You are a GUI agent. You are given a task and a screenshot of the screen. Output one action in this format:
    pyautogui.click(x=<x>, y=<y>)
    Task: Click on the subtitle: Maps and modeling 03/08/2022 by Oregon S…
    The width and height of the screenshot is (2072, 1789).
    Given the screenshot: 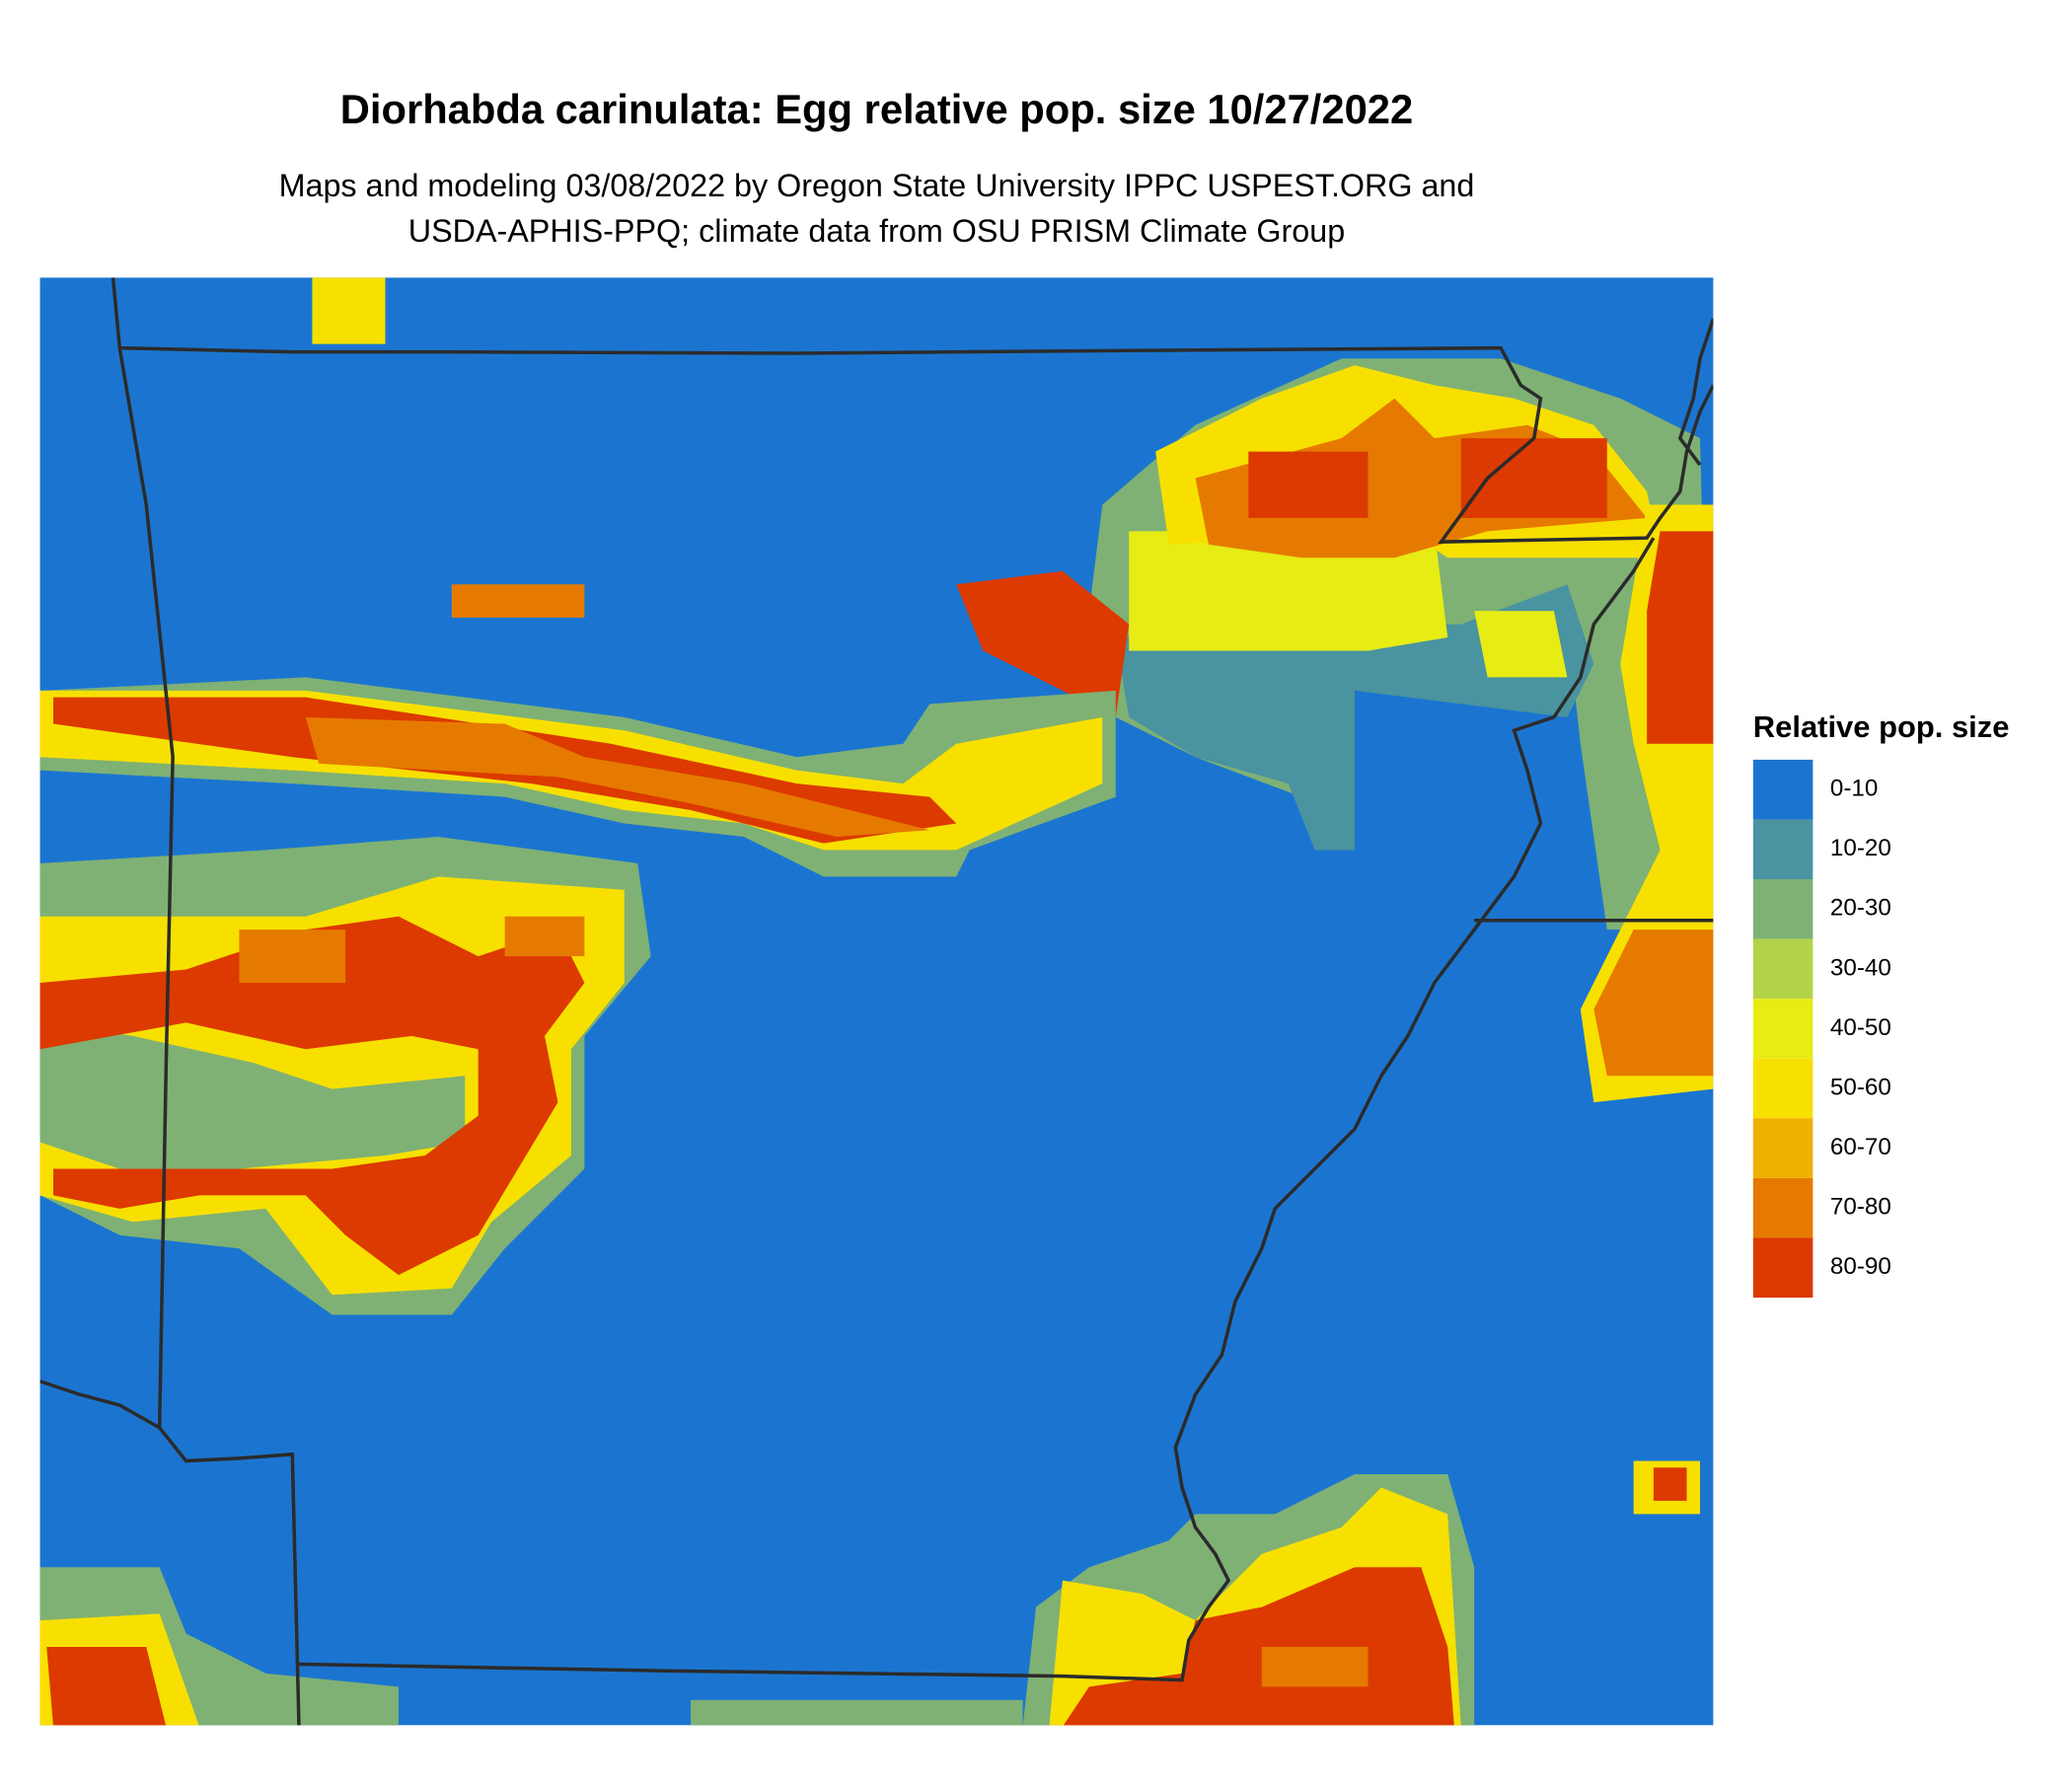 What is the action you would take?
    pyautogui.click(x=877, y=185)
    